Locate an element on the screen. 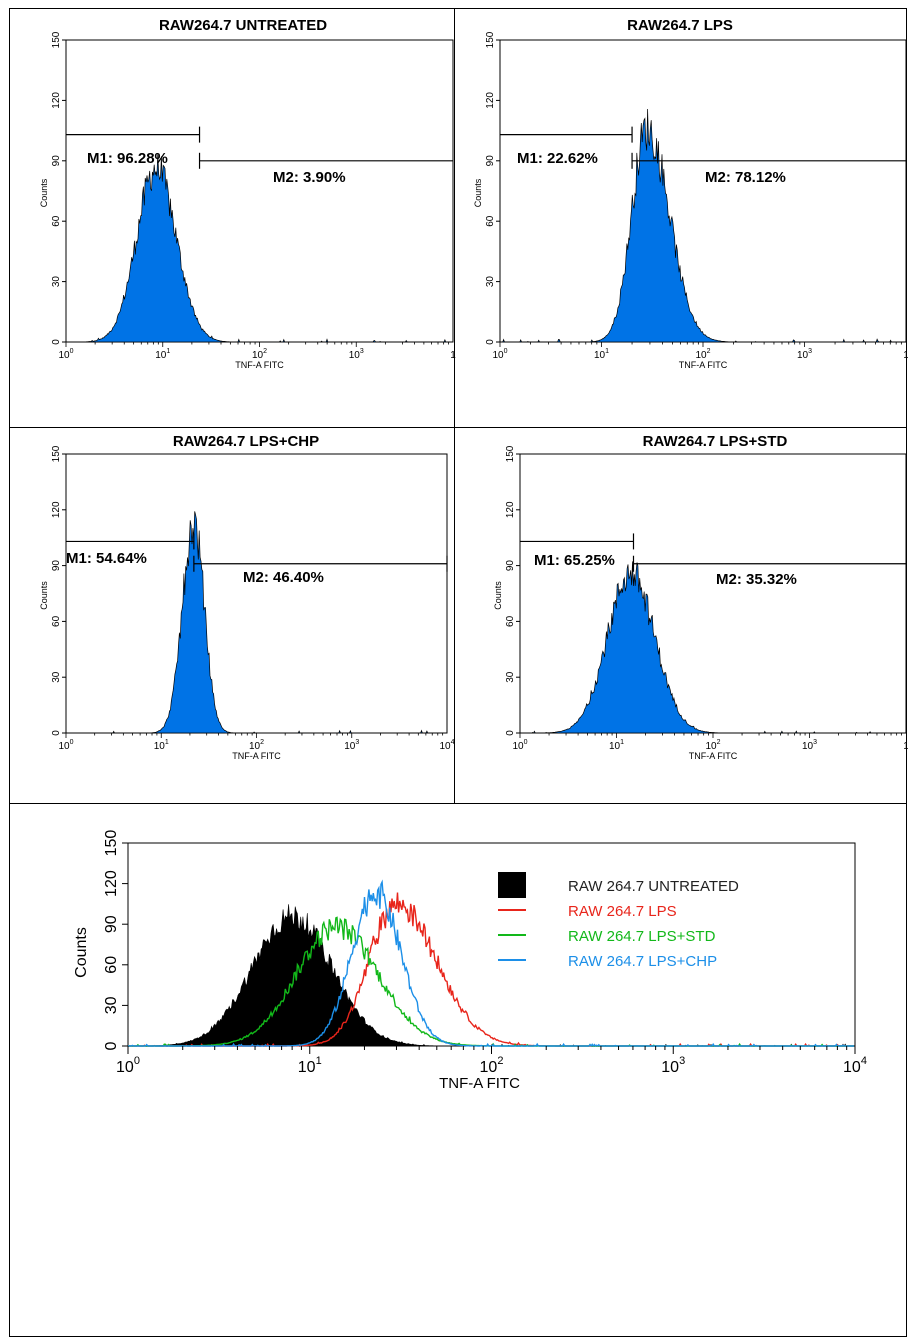 The width and height of the screenshot is (908, 1344). gate-label: M1: 65.25% is located at coordinates (574, 560).